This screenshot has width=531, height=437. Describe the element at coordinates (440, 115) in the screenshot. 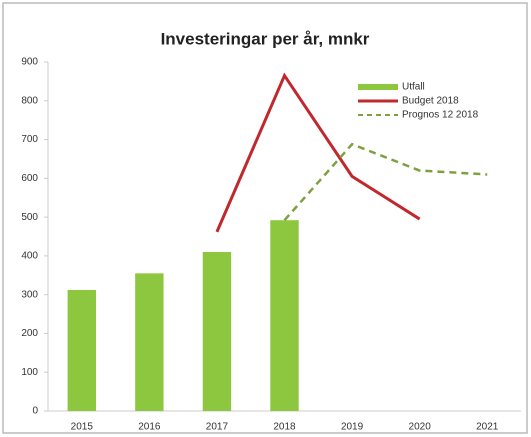

I see `legend-label: Prognos 12 2018` at that location.